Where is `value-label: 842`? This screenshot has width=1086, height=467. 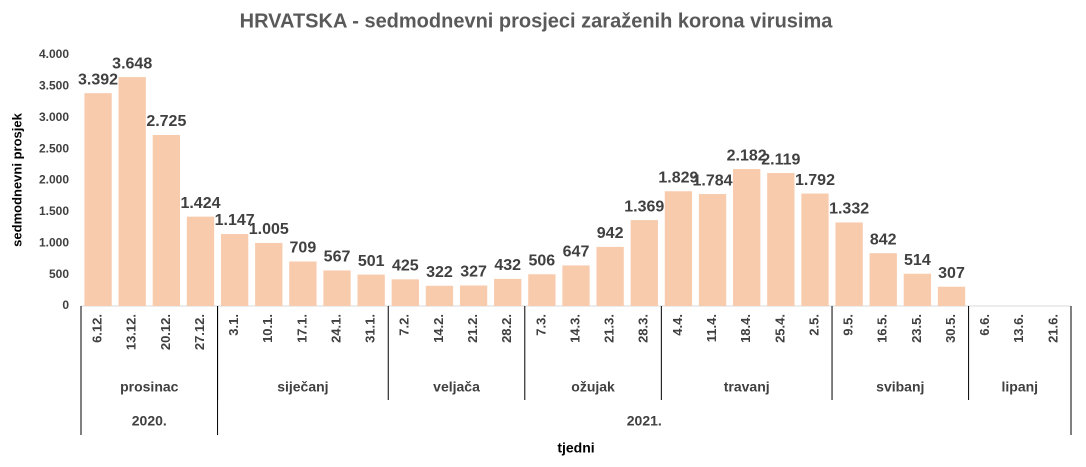
value-label: 842 is located at coordinates (883, 239).